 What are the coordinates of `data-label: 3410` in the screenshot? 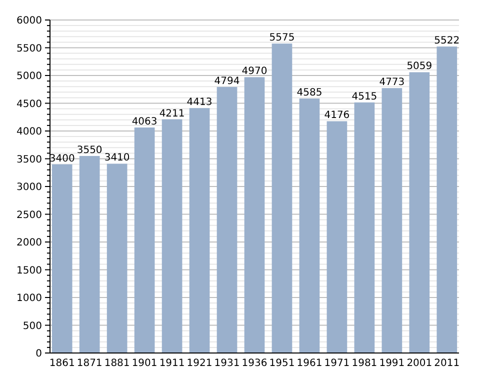 It's located at (117, 158).